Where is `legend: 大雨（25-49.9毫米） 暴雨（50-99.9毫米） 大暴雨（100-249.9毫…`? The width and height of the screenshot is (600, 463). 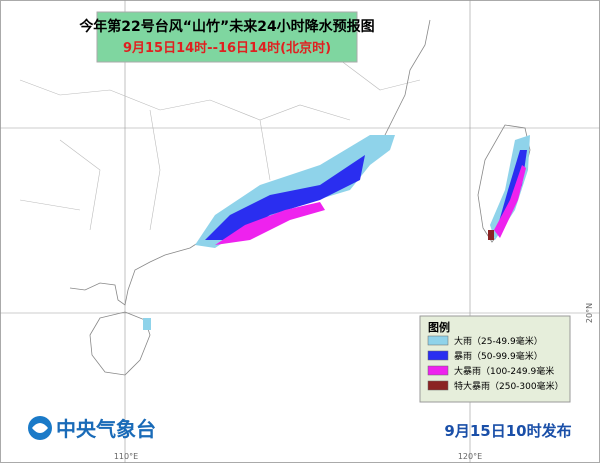 legend: 大雨（25-49.9毫米） 暴雨（50-99.9毫米） 大暴雨（100-249.9毫… is located at coordinates (495, 363).